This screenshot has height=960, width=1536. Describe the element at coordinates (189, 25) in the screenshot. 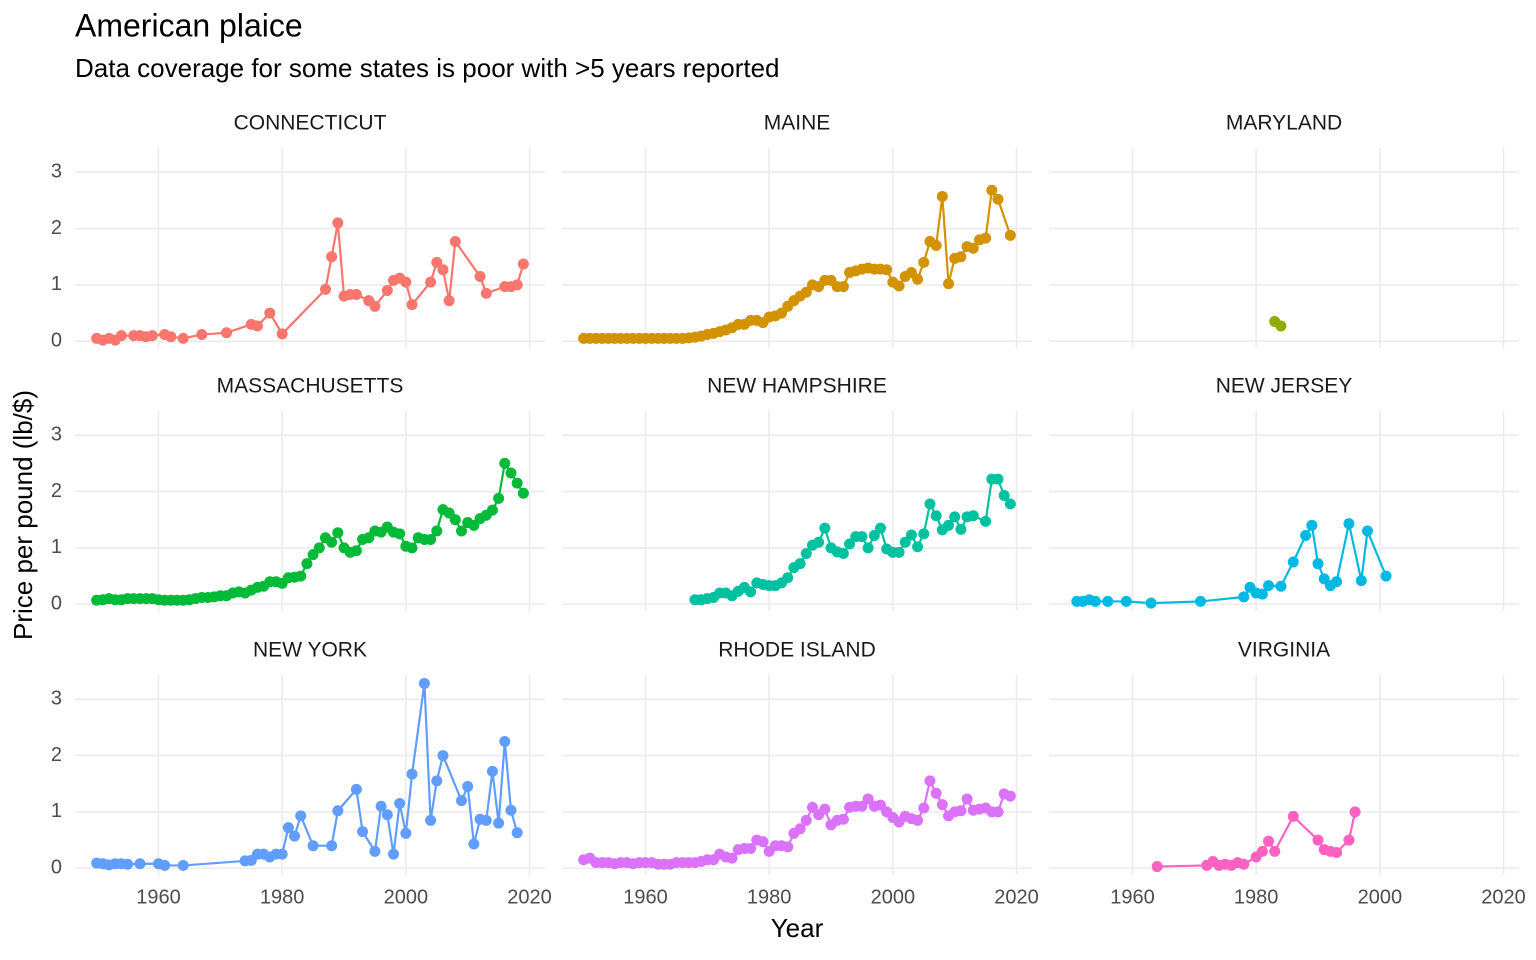

I see `chart-title: American plaice` at that location.